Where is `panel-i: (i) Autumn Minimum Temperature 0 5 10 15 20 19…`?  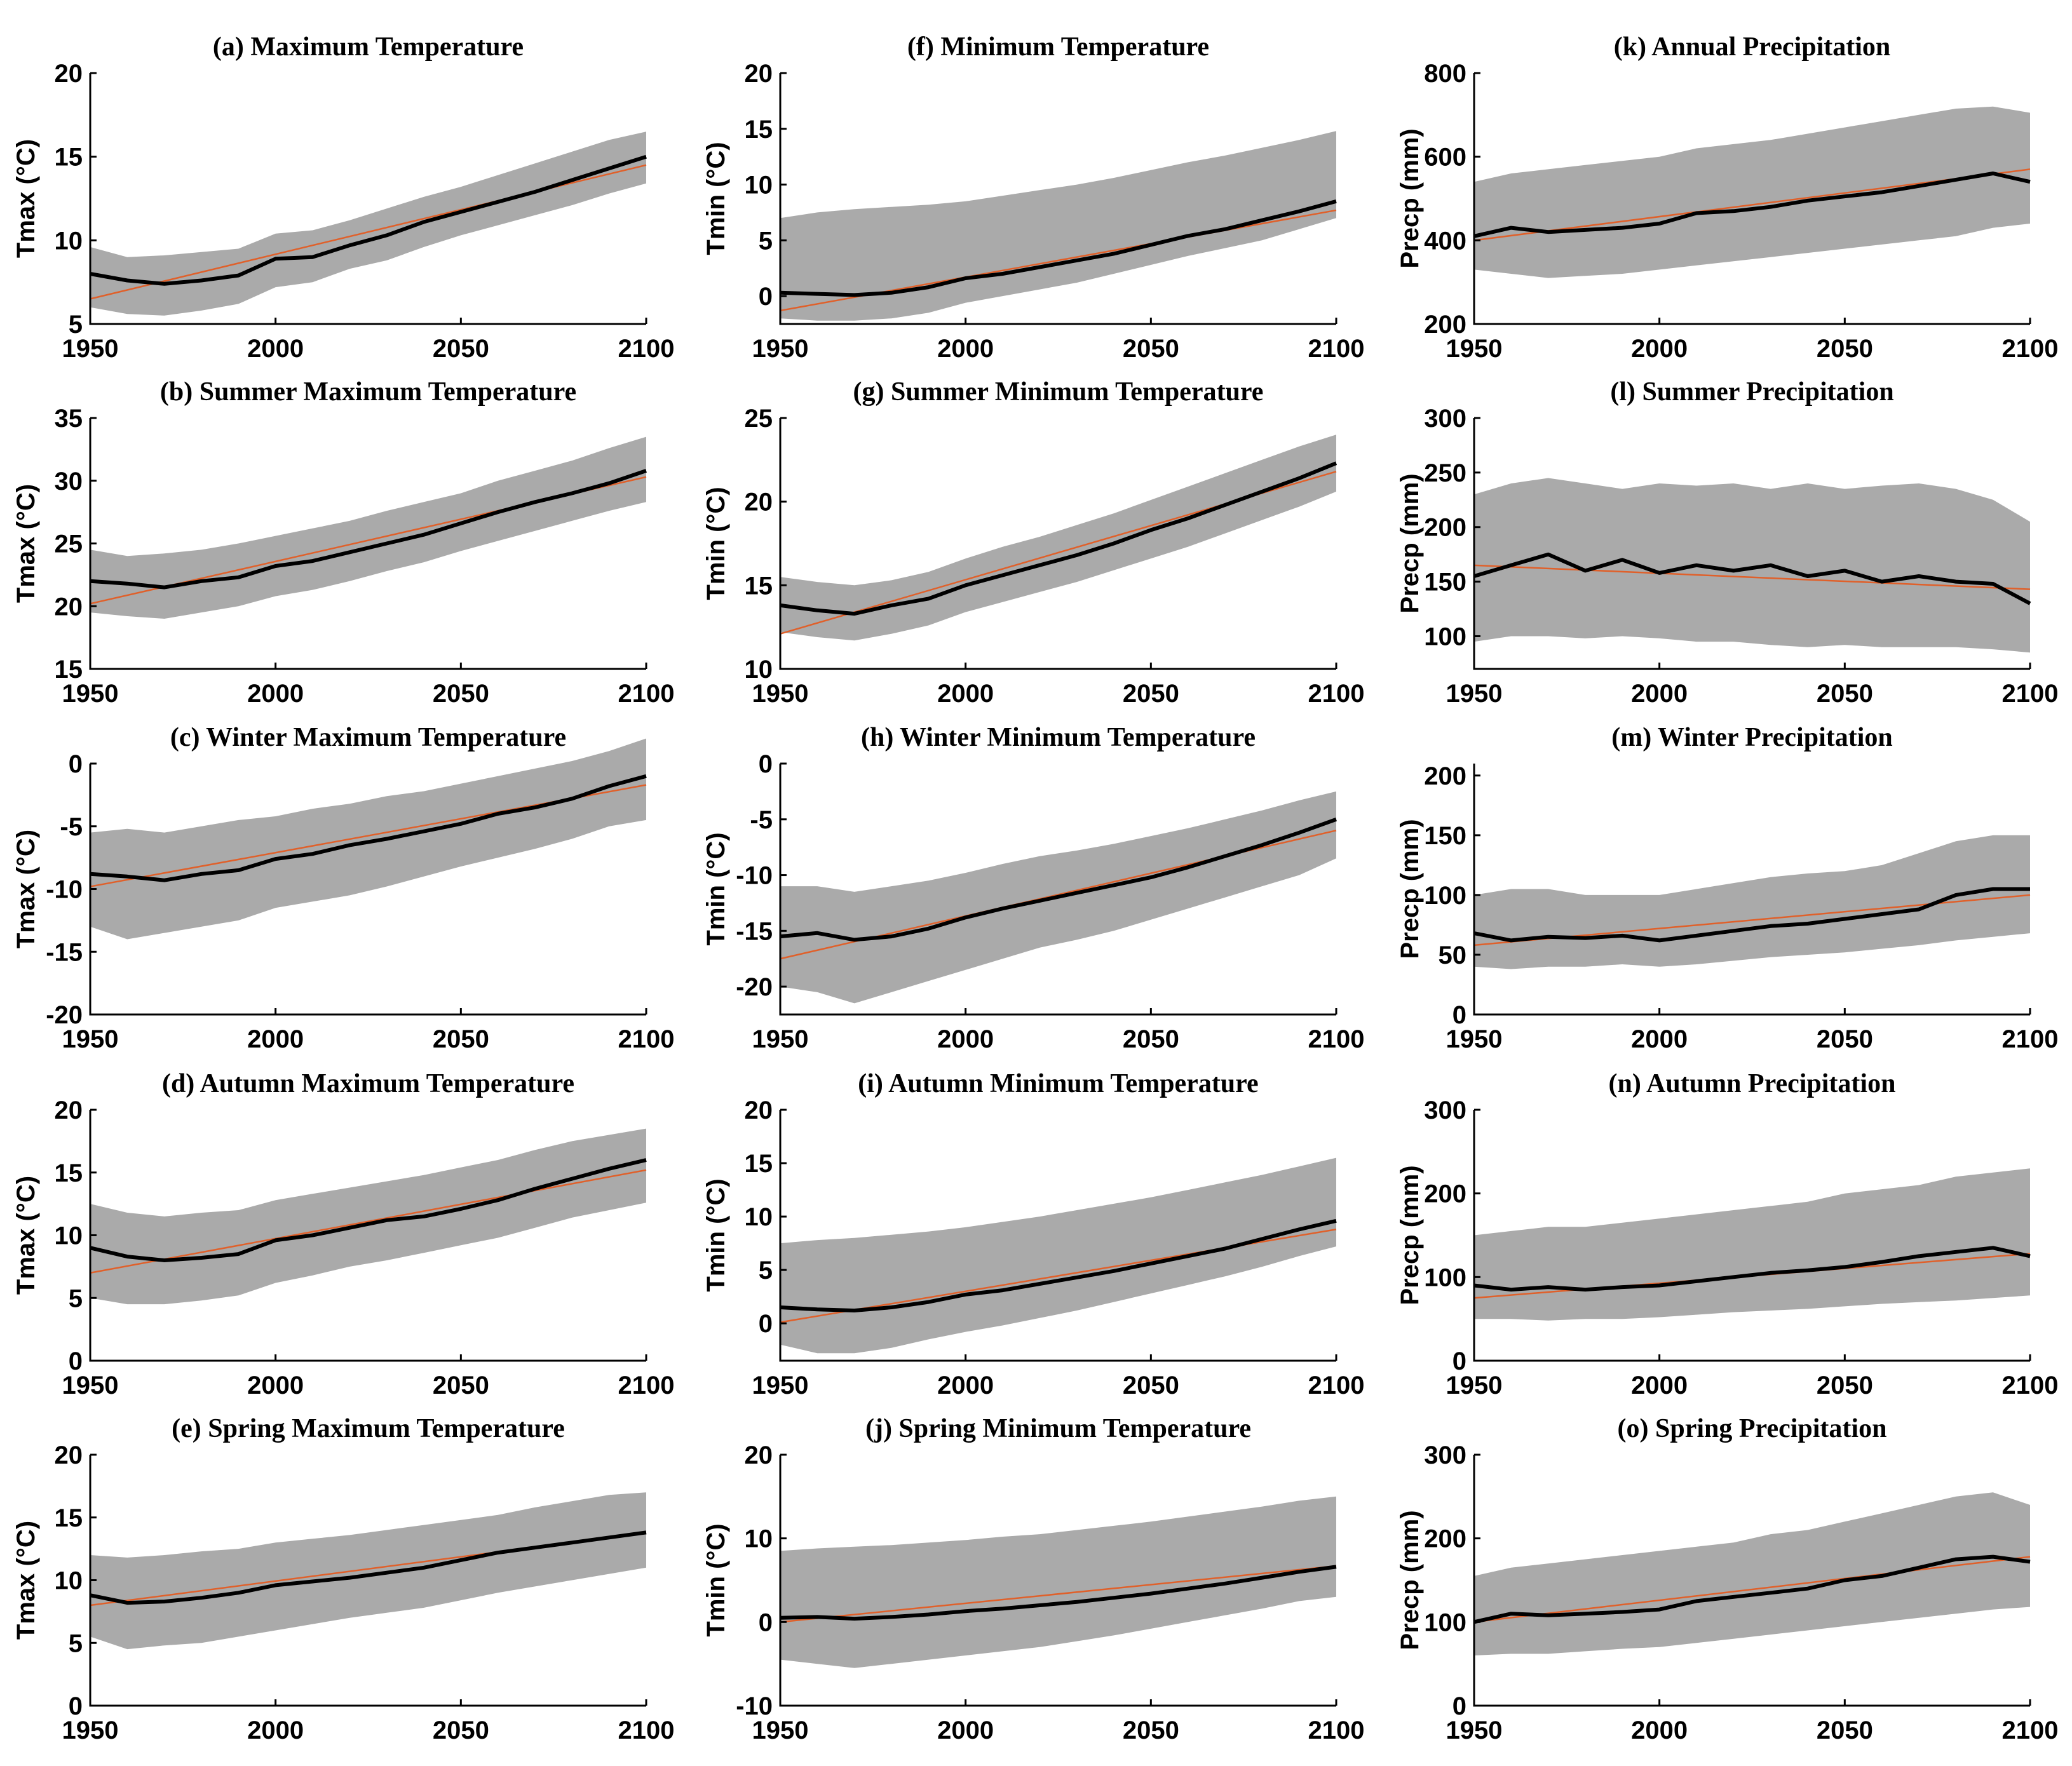
panel-i: (i) Autumn Minimum Temperature 0 5 10 15 20 19… is located at coordinates (1033, 1234).